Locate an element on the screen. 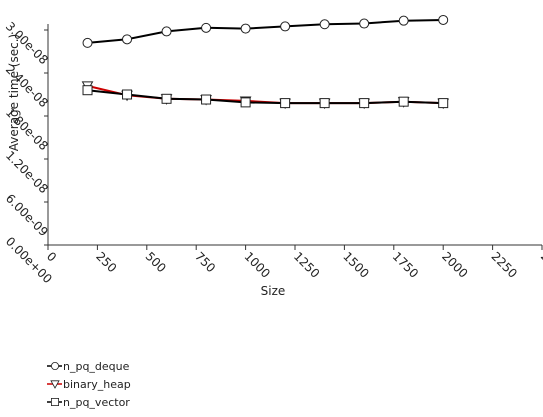  x-tick-label: 1000 is located at coordinates (256, 264).